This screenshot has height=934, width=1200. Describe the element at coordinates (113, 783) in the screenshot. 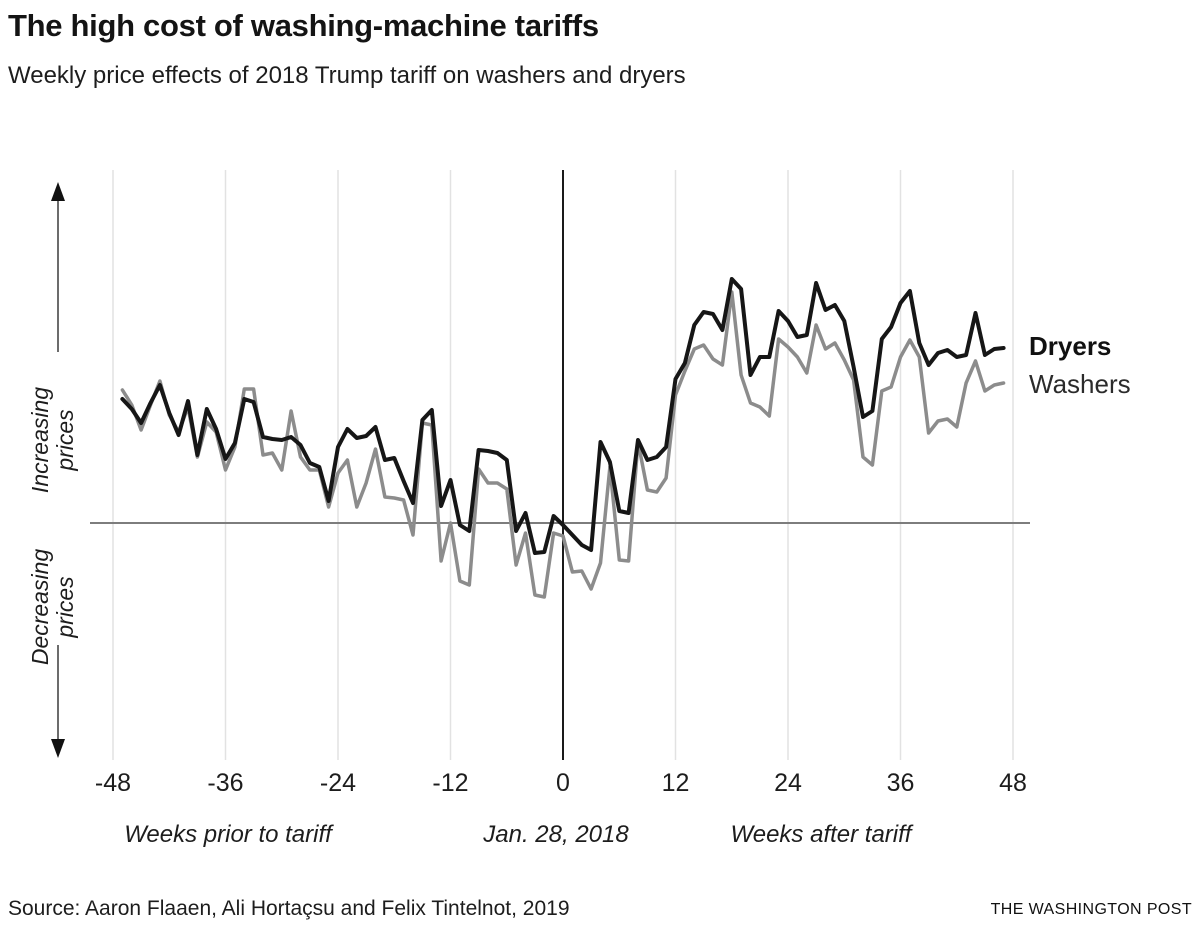

I see `x-tick--48: -48` at that location.